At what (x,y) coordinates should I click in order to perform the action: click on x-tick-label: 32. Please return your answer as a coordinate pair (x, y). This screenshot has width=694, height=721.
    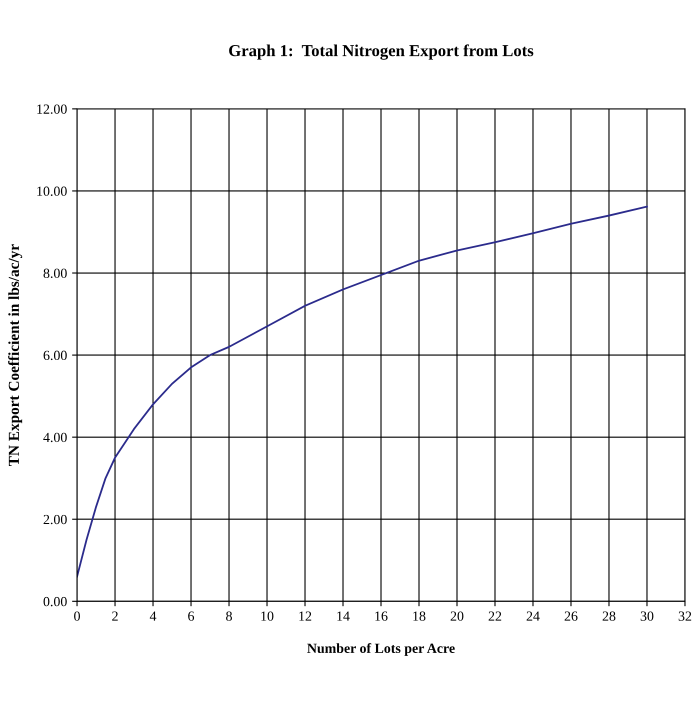
    Looking at the image, I should click on (685, 616).